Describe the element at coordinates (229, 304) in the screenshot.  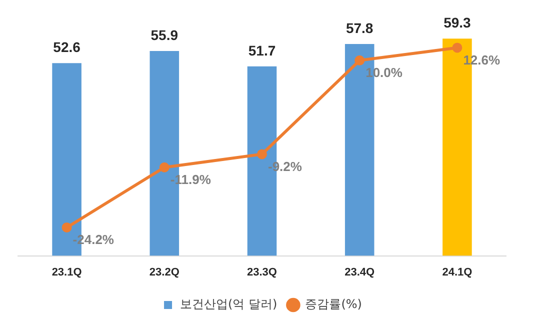
I see `legend-label: 보건산업(억 달러)` at that location.